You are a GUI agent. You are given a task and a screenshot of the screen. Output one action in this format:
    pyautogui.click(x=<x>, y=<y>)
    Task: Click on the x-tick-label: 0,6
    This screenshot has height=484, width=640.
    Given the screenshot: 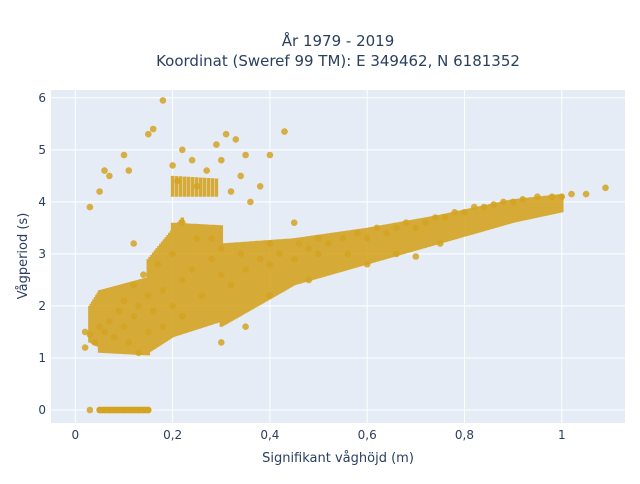 What is the action you would take?
    pyautogui.click(x=367, y=435)
    